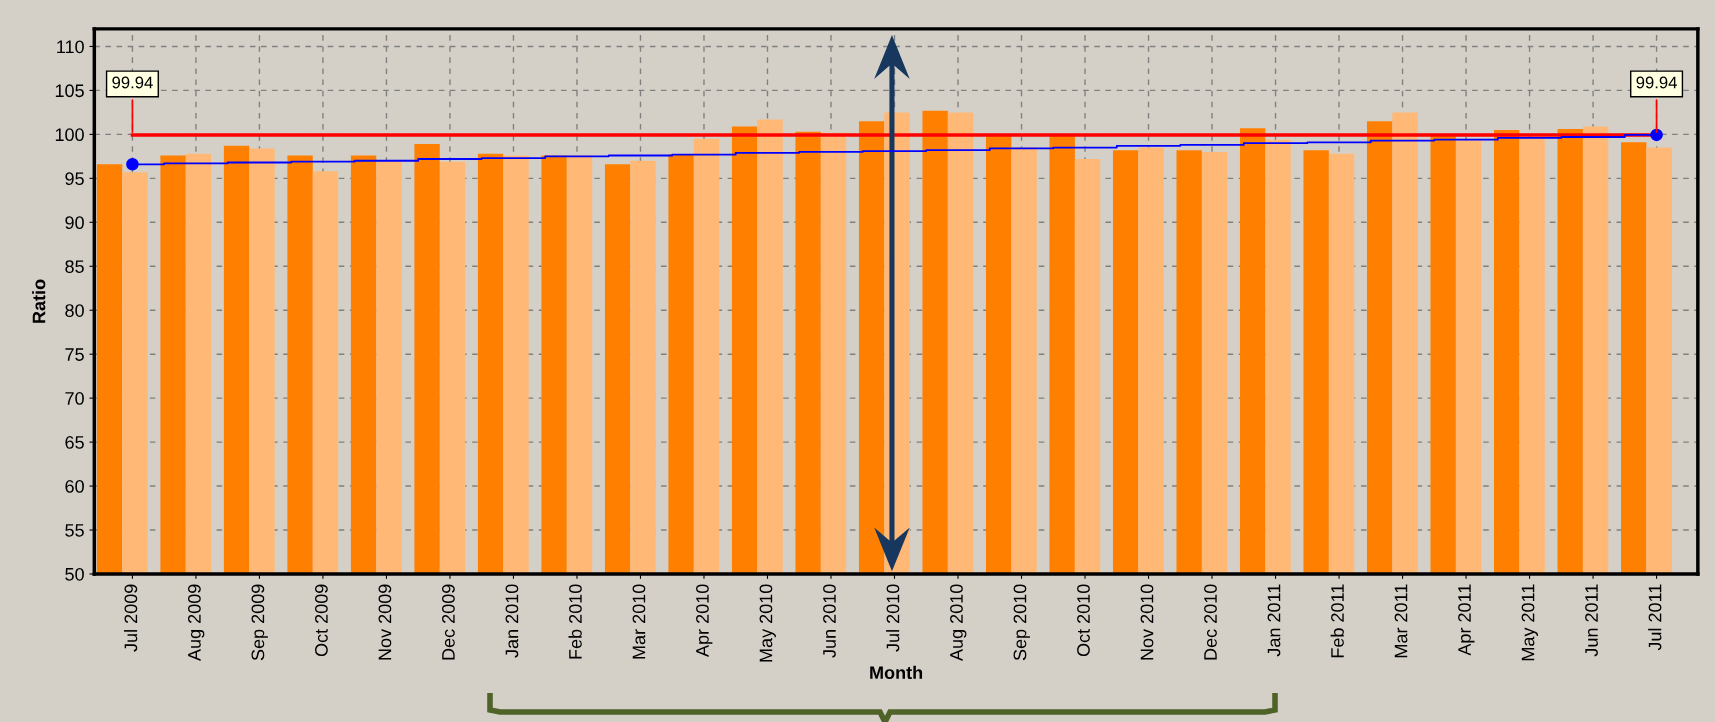 The width and height of the screenshot is (1715, 722). What do you see at coordinates (1210, 622) in the screenshot?
I see `x-tick-label: Dec 2010` at bounding box center [1210, 622].